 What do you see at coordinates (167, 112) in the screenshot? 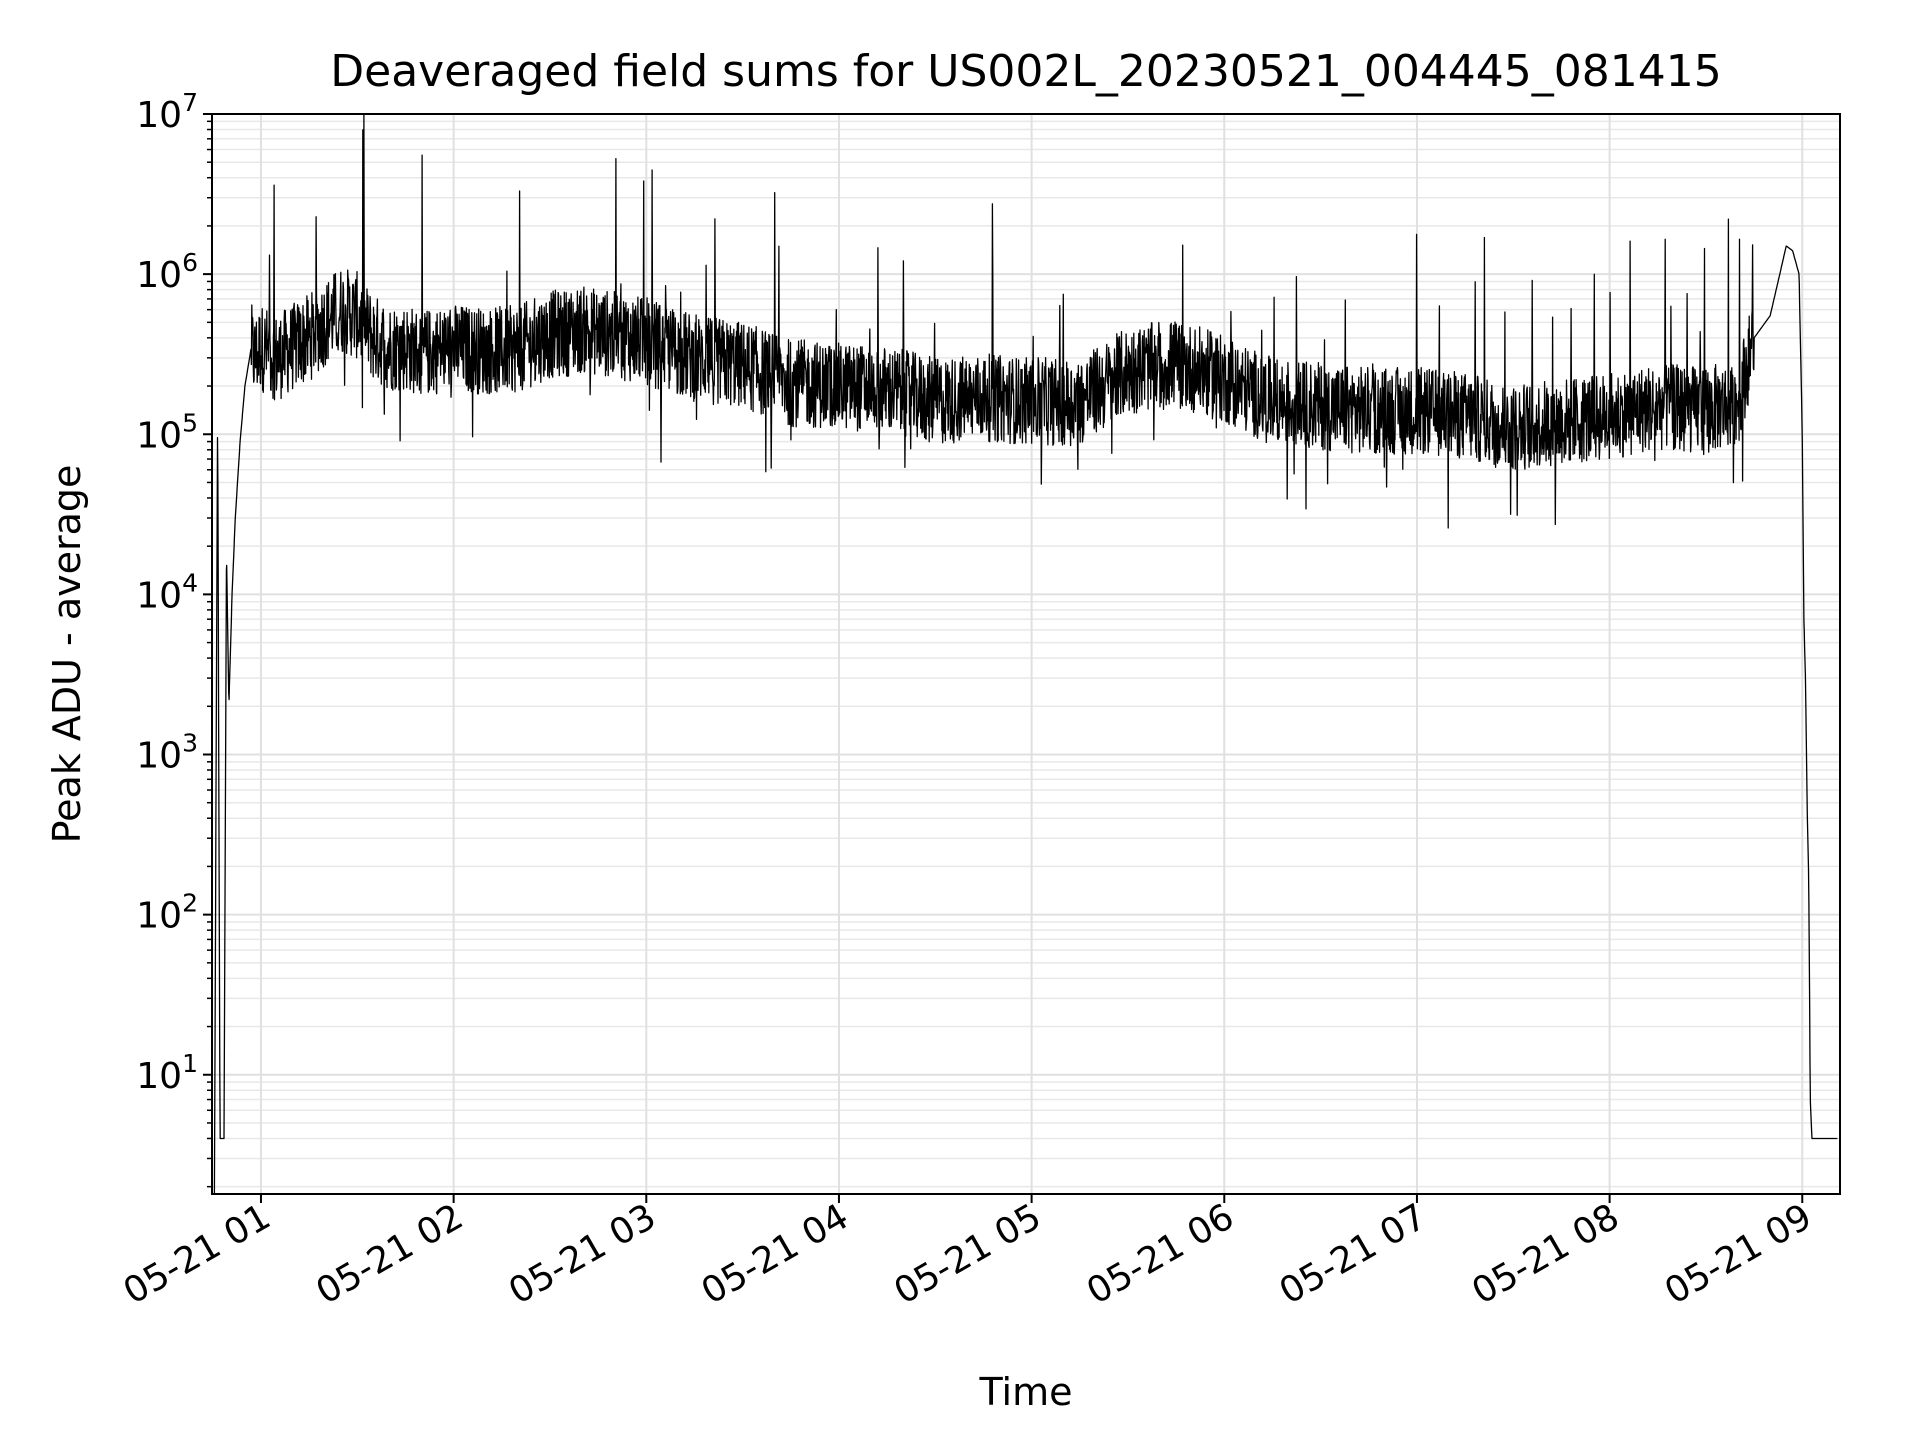
I see `y-tick-label: 10⁷` at bounding box center [167, 112].